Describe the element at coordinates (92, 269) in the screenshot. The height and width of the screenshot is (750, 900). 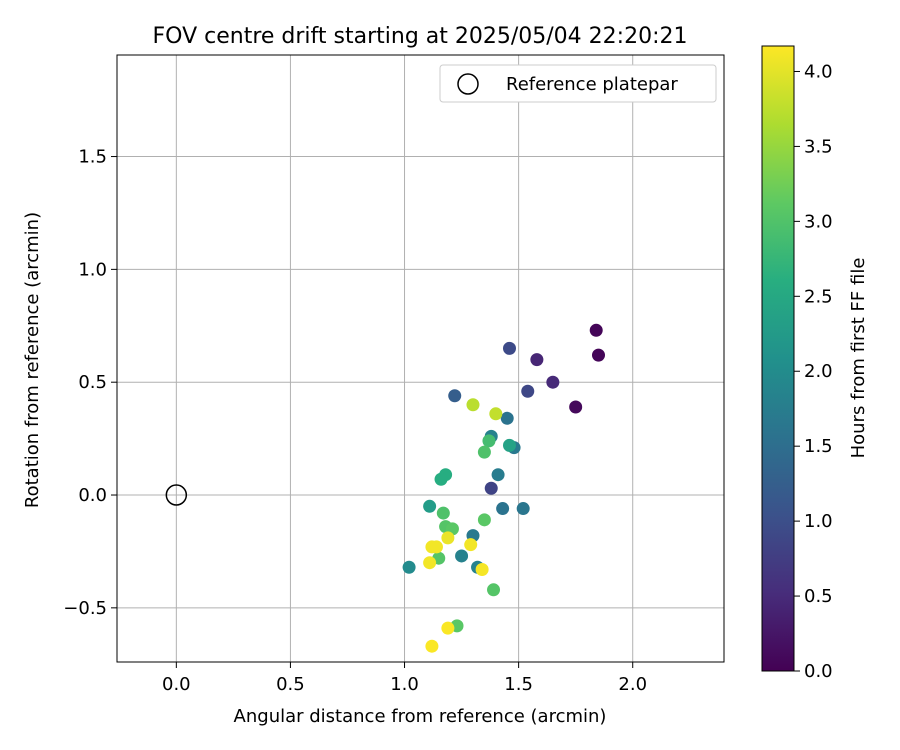
I see `y-tick-label: 1.0` at that location.